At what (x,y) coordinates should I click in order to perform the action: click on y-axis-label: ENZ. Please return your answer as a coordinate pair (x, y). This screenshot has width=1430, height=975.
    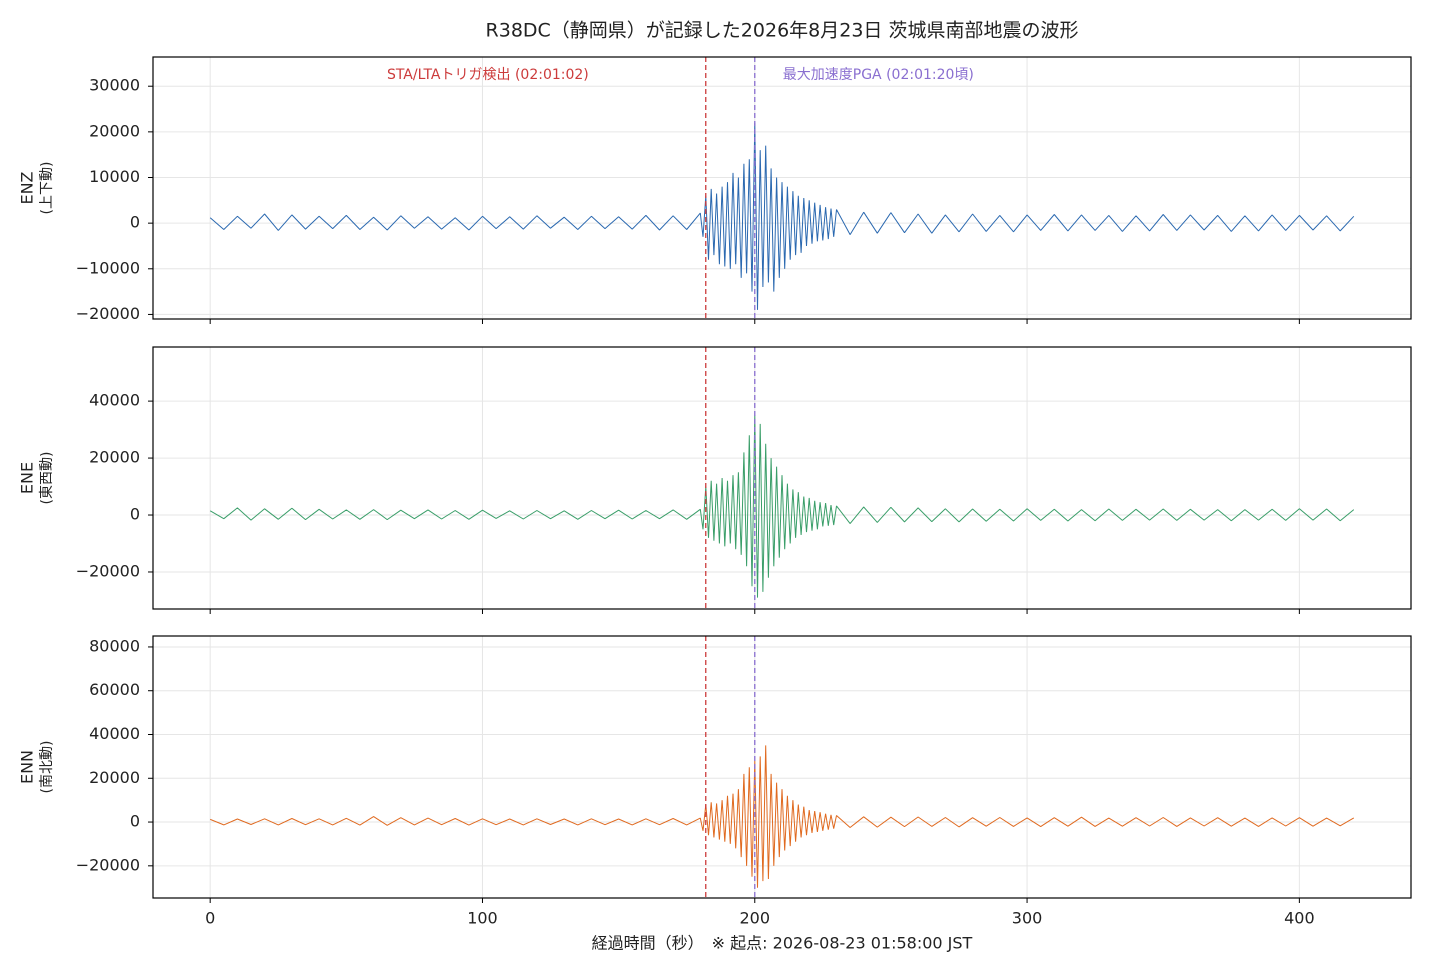
    Looking at the image, I should click on (27, 187).